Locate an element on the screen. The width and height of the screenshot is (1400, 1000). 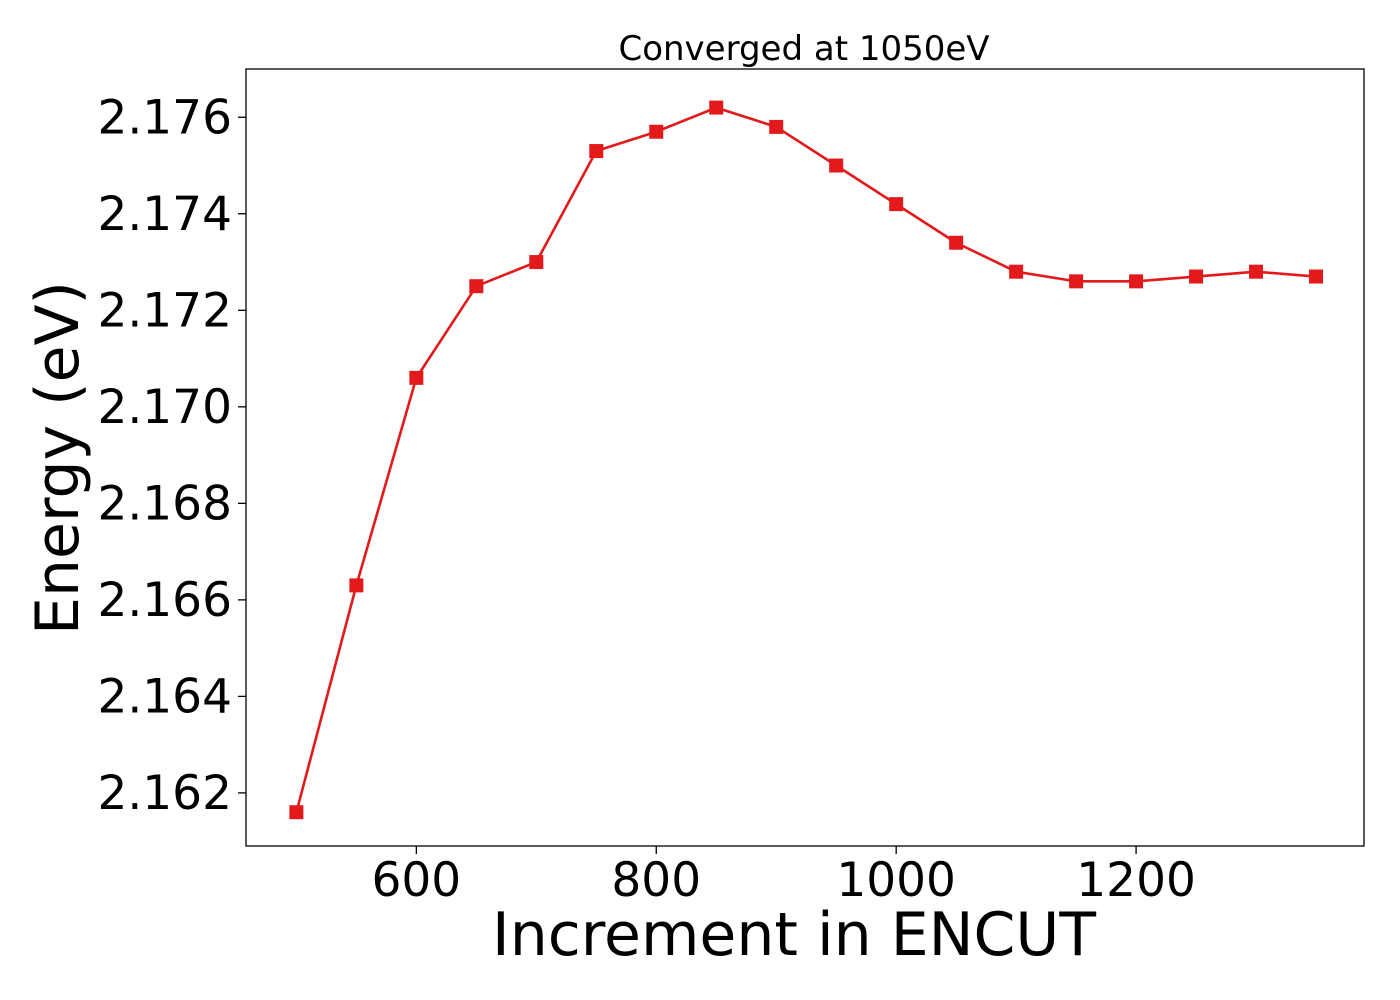
y-tick-label: 2.170 is located at coordinates (164, 407).